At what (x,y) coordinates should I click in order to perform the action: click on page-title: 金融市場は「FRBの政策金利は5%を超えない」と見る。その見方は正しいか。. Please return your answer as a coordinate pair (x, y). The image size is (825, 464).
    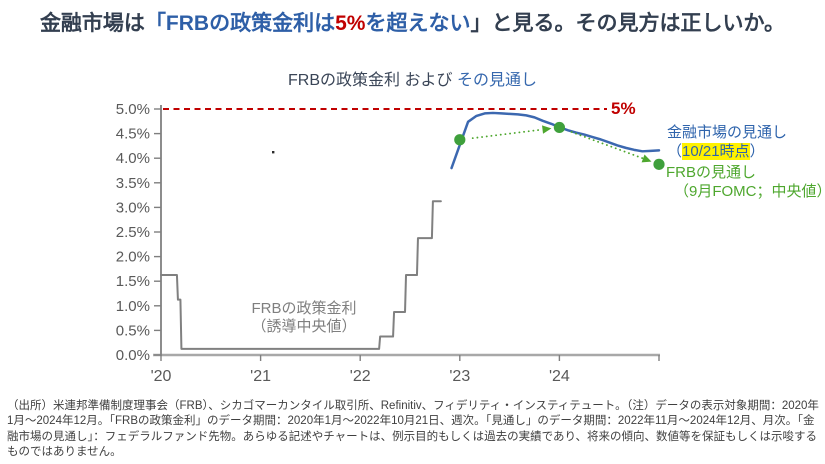
    Looking at the image, I should click on (412, 22).